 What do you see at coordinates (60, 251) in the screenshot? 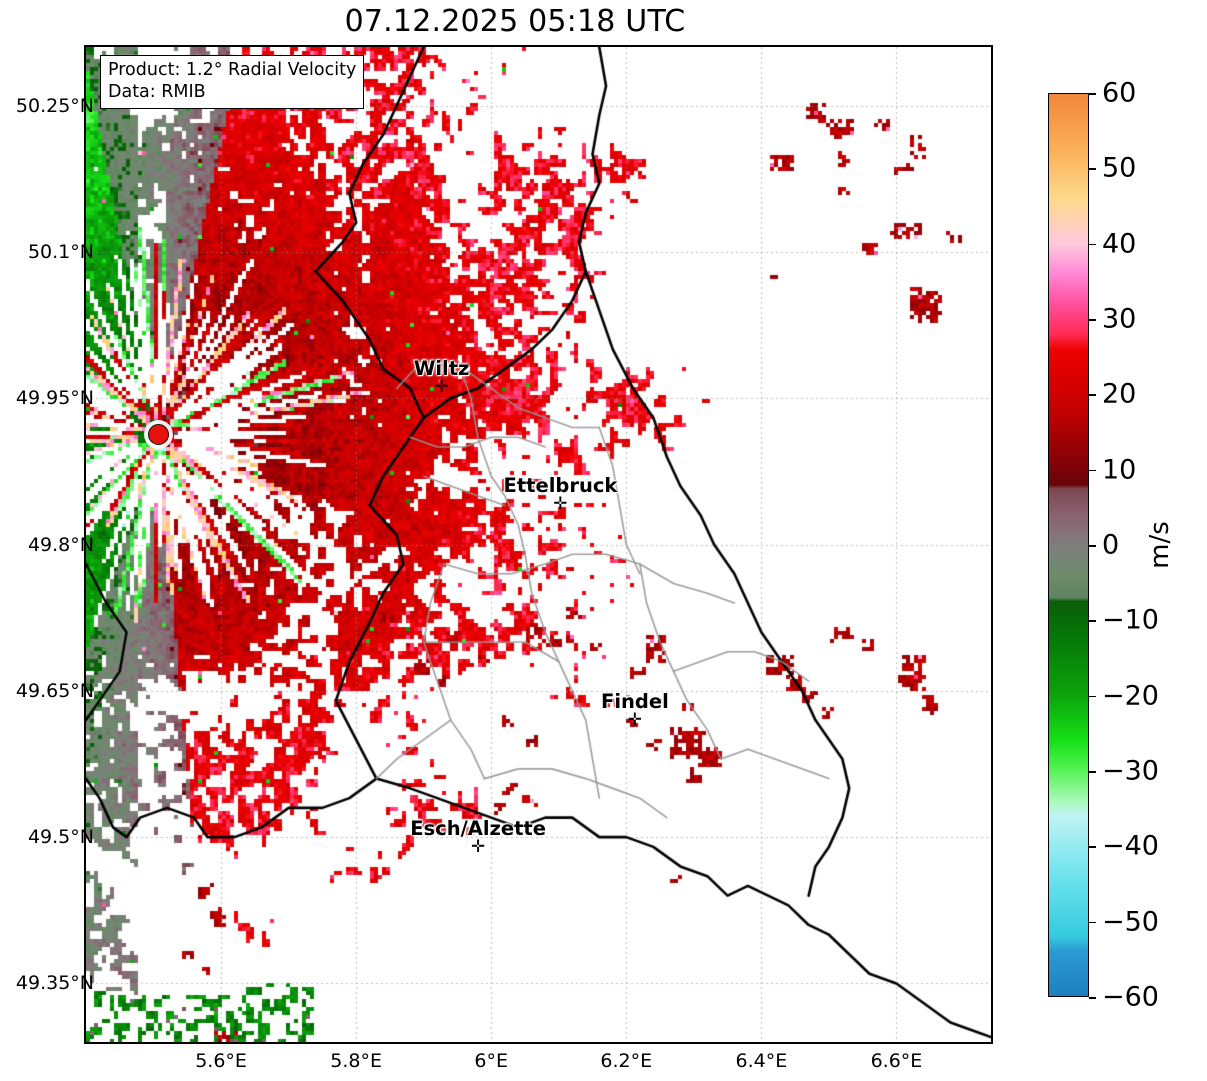
I see `y-axis-tick-label: 50.1°N` at bounding box center [60, 251].